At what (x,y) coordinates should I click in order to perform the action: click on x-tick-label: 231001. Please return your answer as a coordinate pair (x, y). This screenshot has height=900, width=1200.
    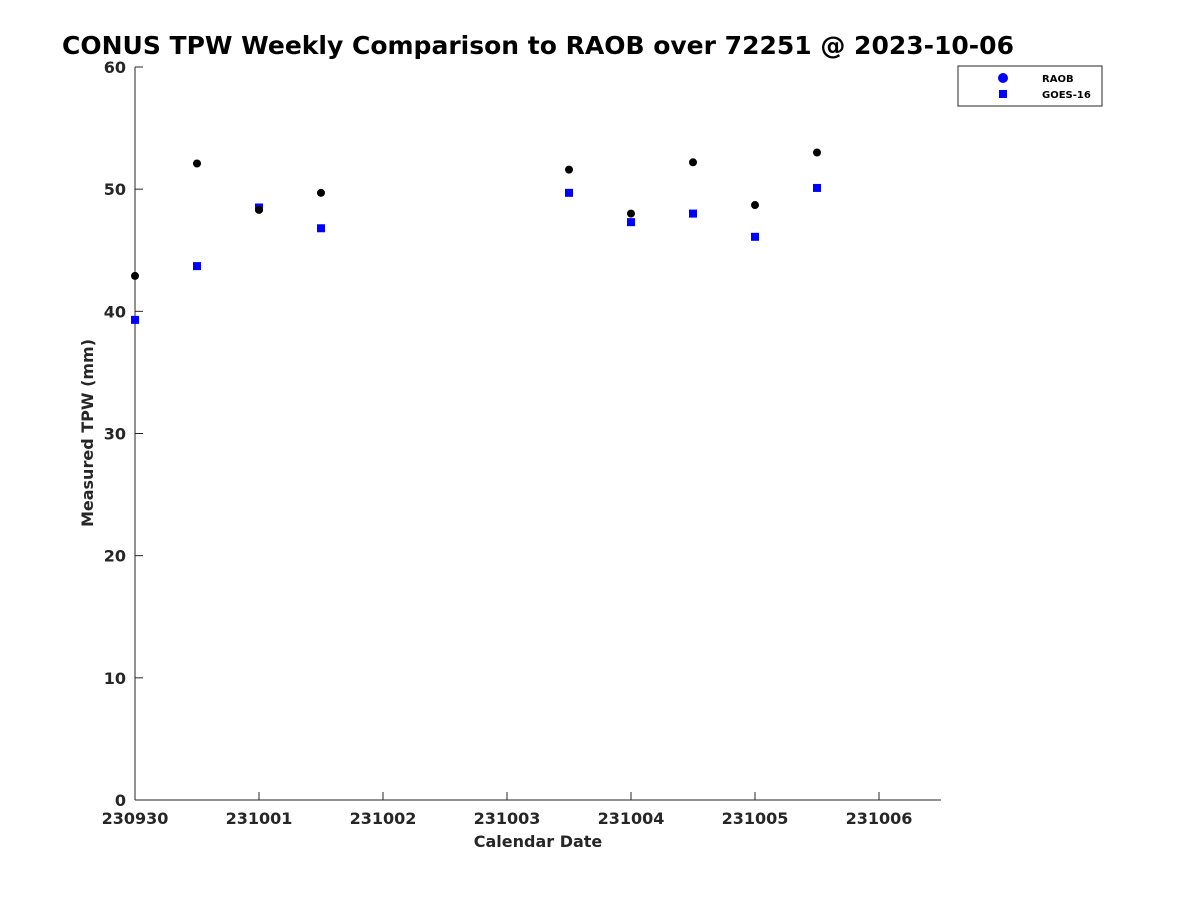
    Looking at the image, I should click on (259, 818).